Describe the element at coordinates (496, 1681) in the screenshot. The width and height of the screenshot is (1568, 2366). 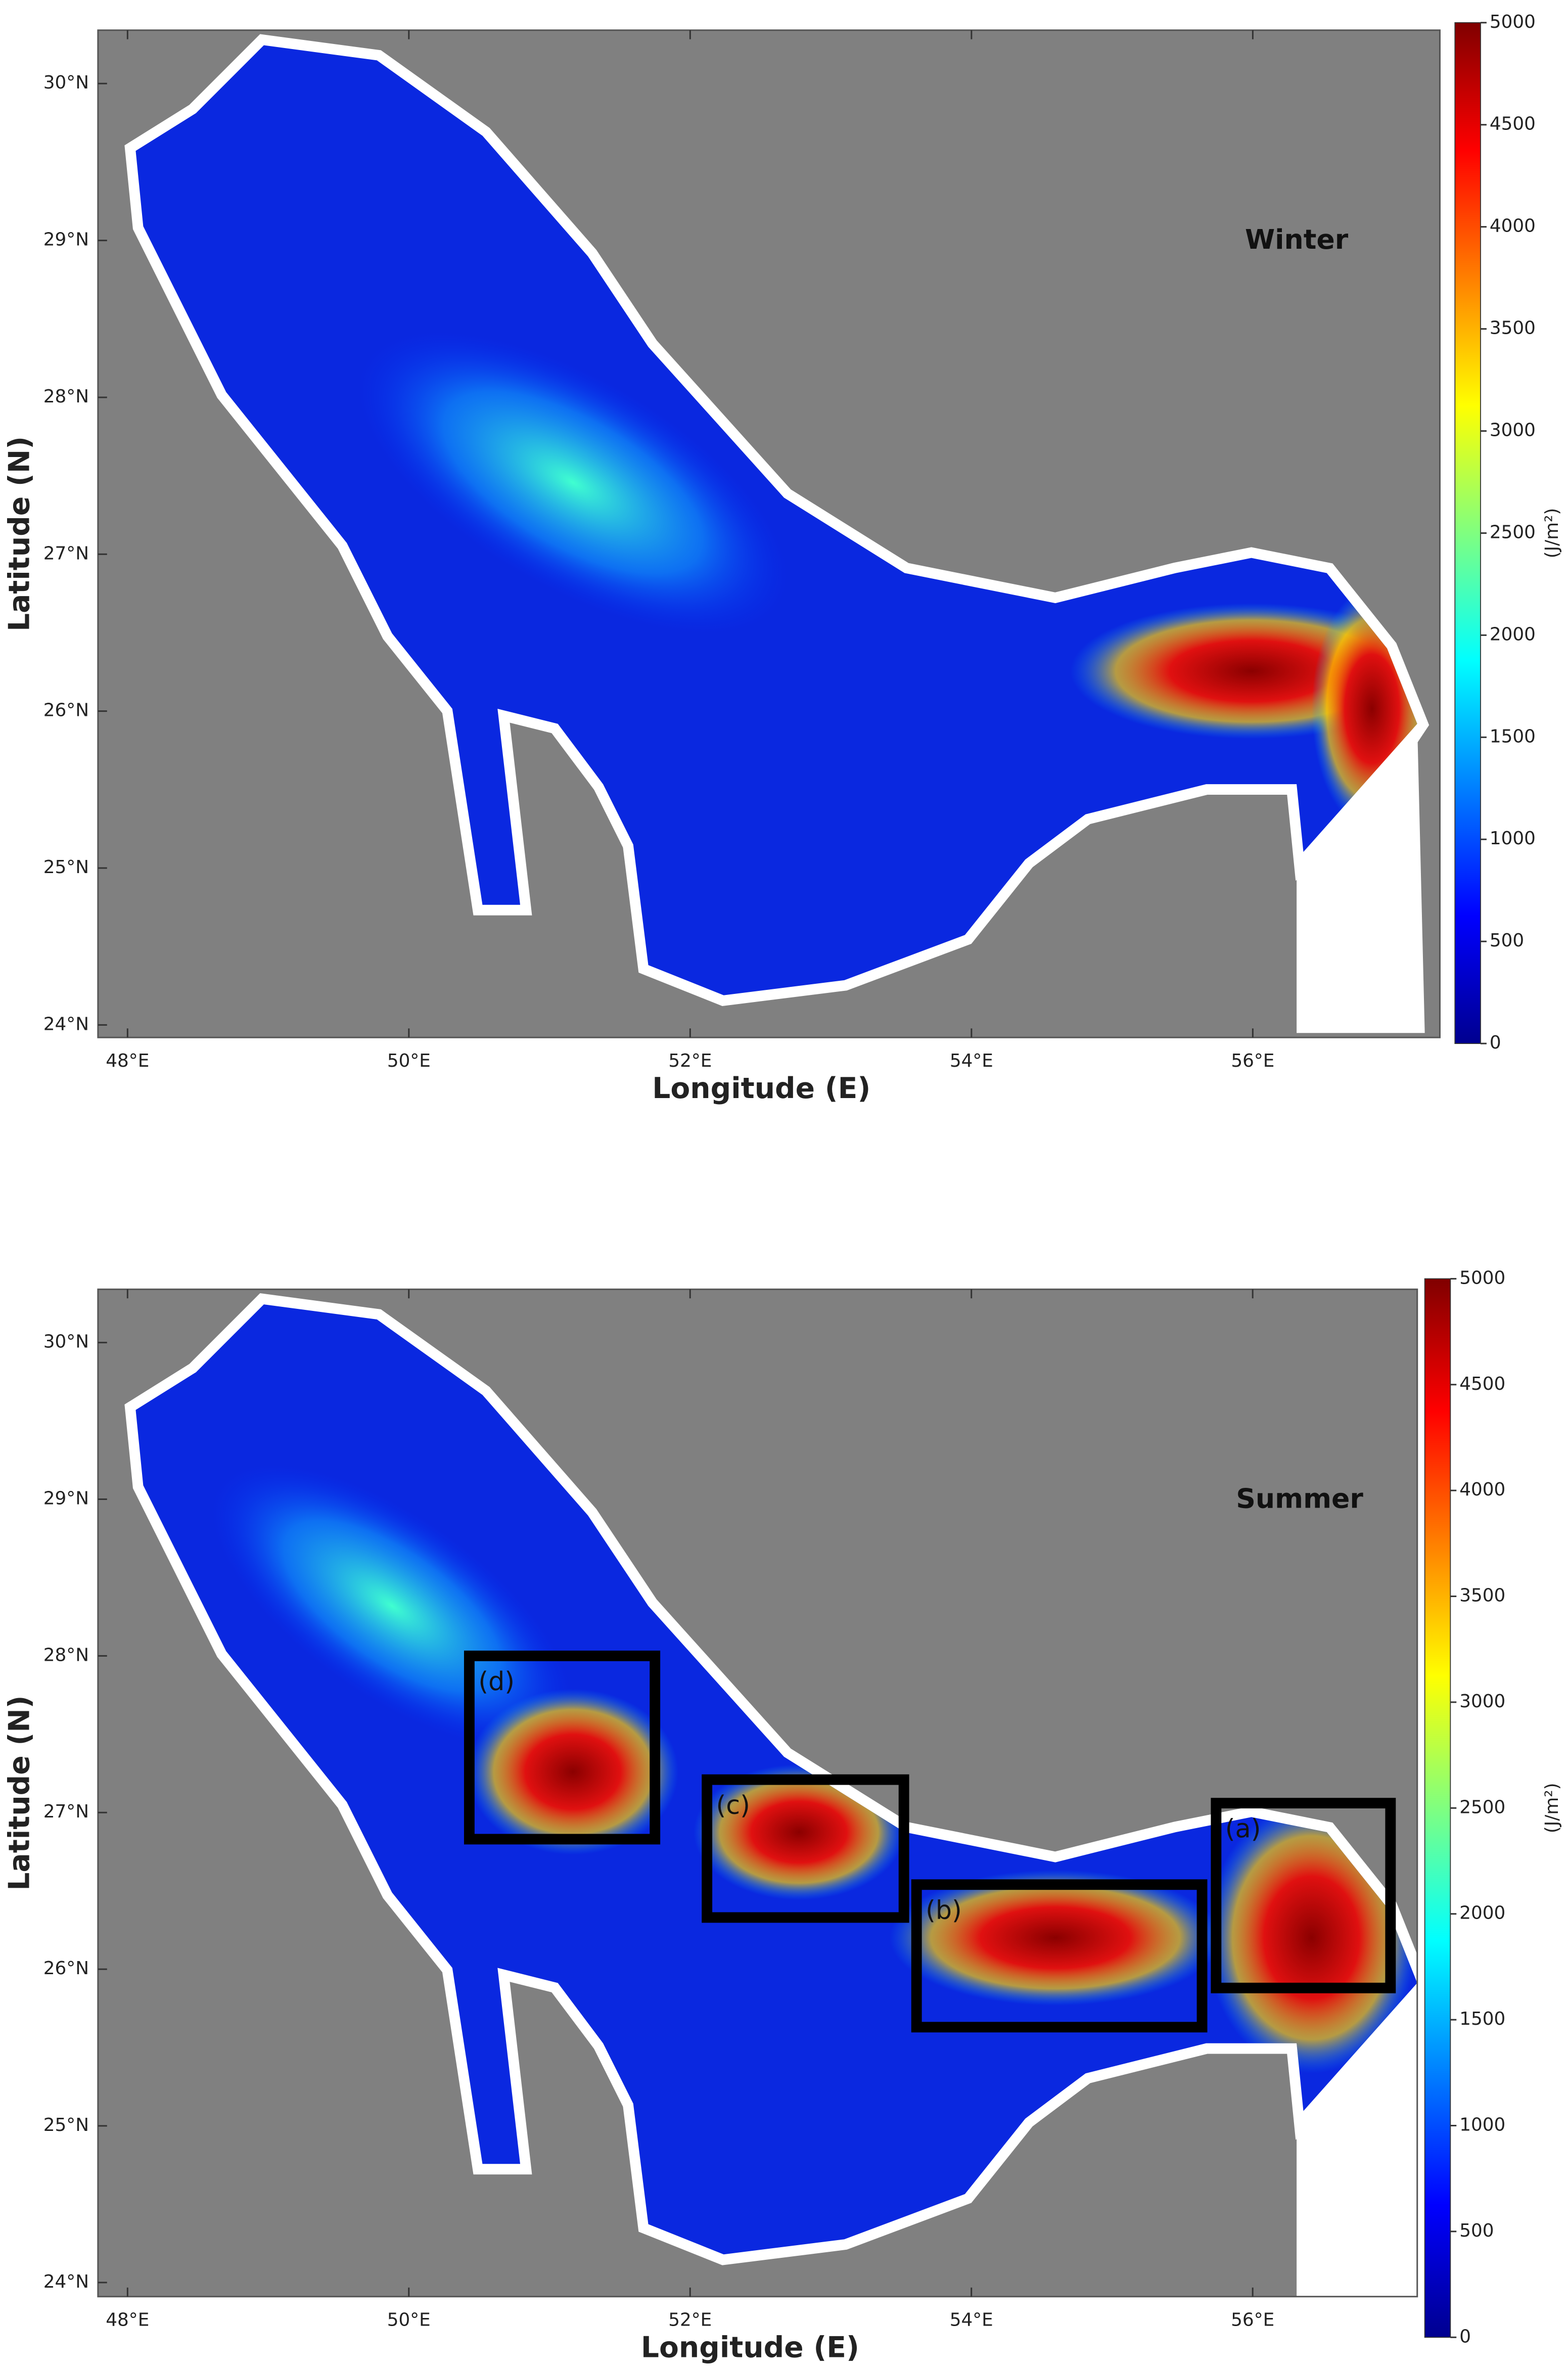
I see `region-label: (d)` at that location.